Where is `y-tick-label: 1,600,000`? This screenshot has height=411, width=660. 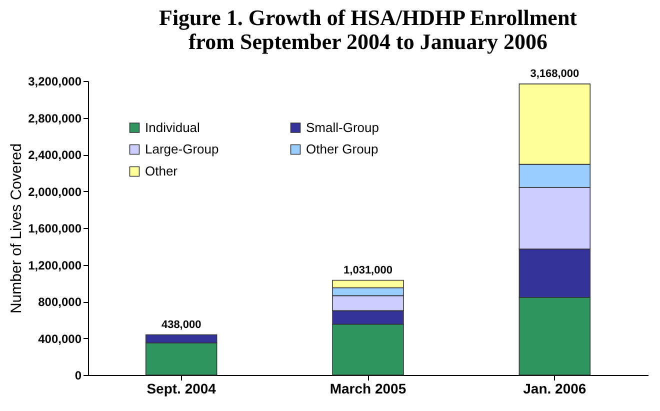
y-tick-label: 1,600,000 is located at coordinates (55, 229).